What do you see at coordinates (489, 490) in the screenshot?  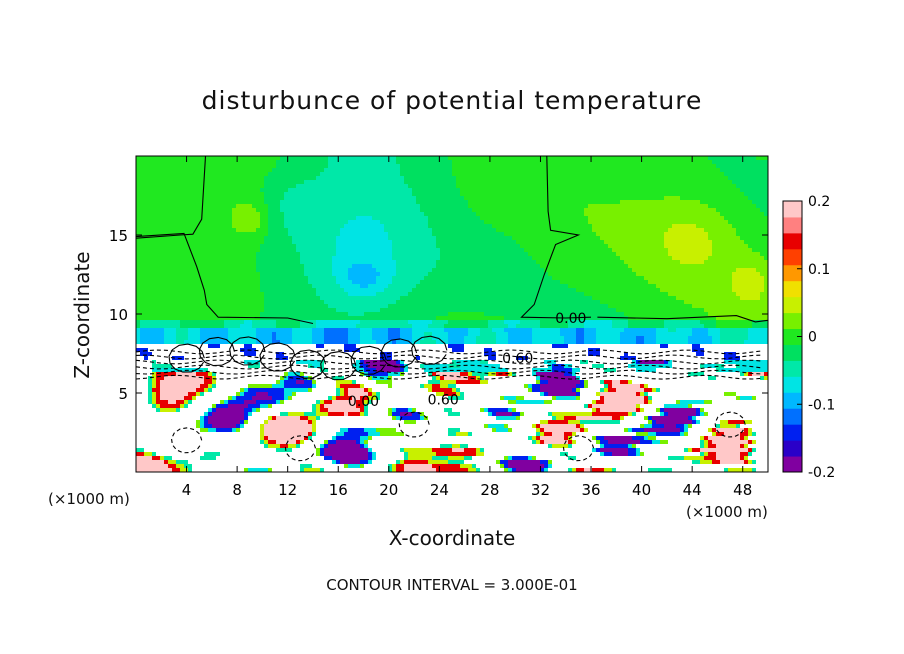 I see `x-tick-label: 28` at bounding box center [489, 490].